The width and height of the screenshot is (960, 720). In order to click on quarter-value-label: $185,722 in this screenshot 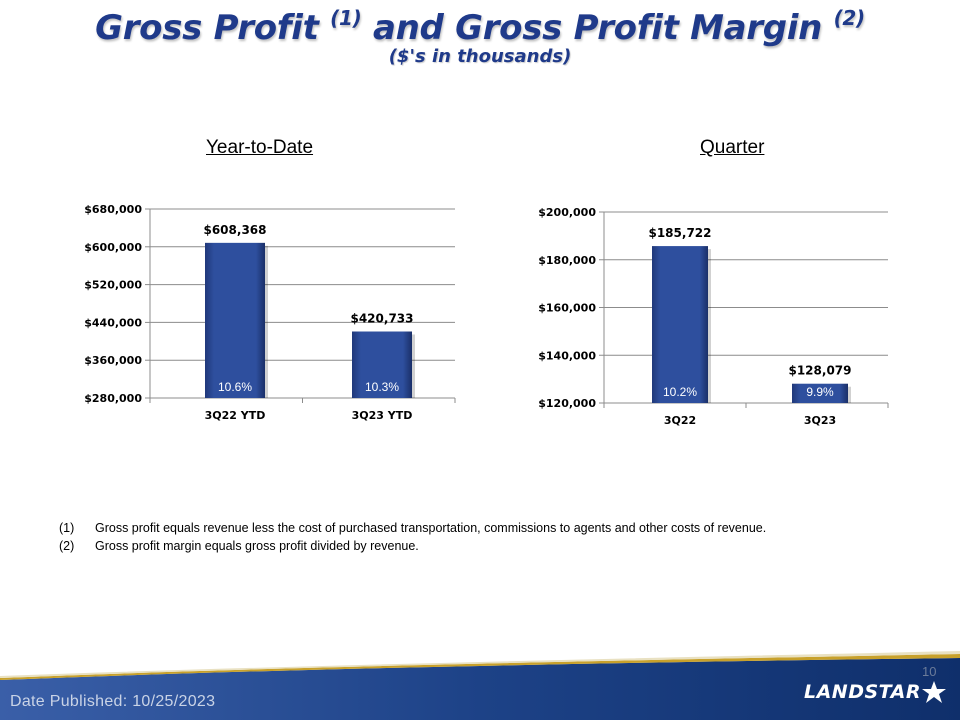, I will do `click(679, 233)`.